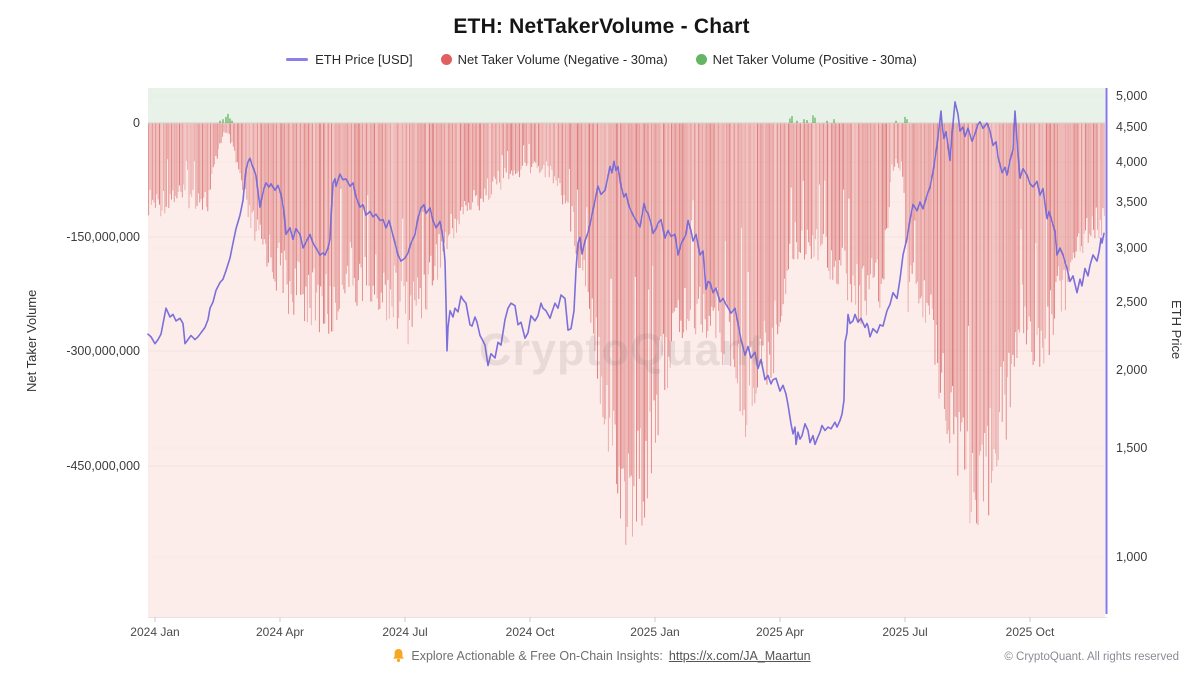 This screenshot has height=674, width=1203. I want to click on right-axis-tick-label: 3,500, so click(1132, 202).